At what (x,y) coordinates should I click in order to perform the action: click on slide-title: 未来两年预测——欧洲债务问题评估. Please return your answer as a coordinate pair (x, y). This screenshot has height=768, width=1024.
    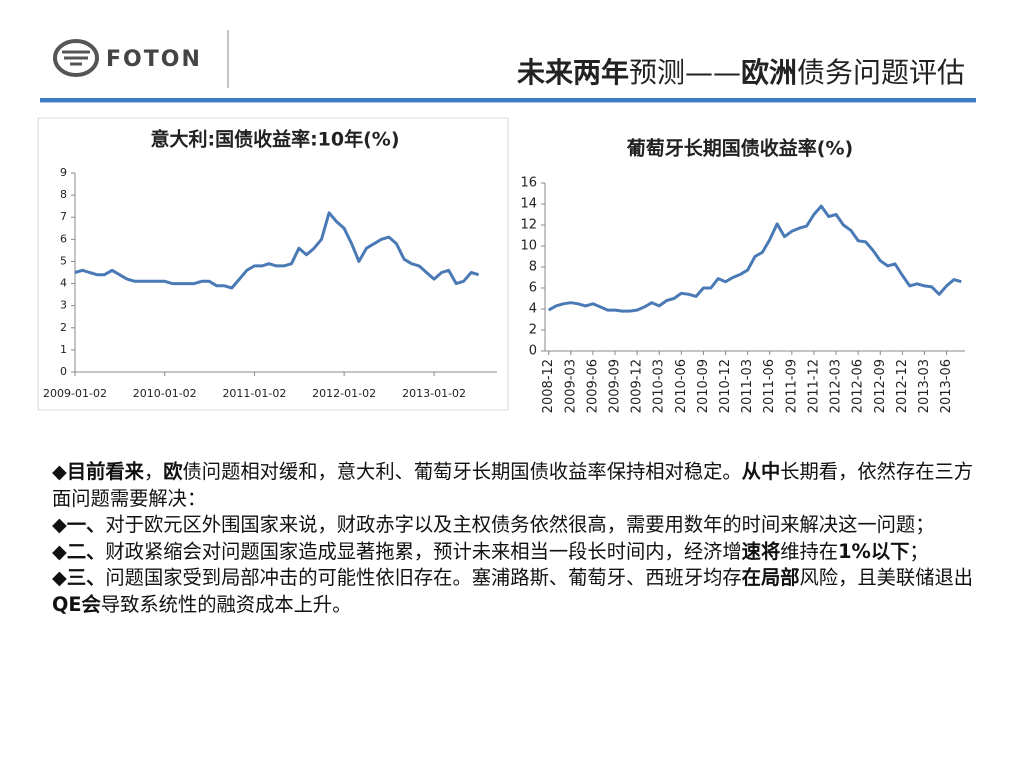
    Looking at the image, I should click on (741, 72).